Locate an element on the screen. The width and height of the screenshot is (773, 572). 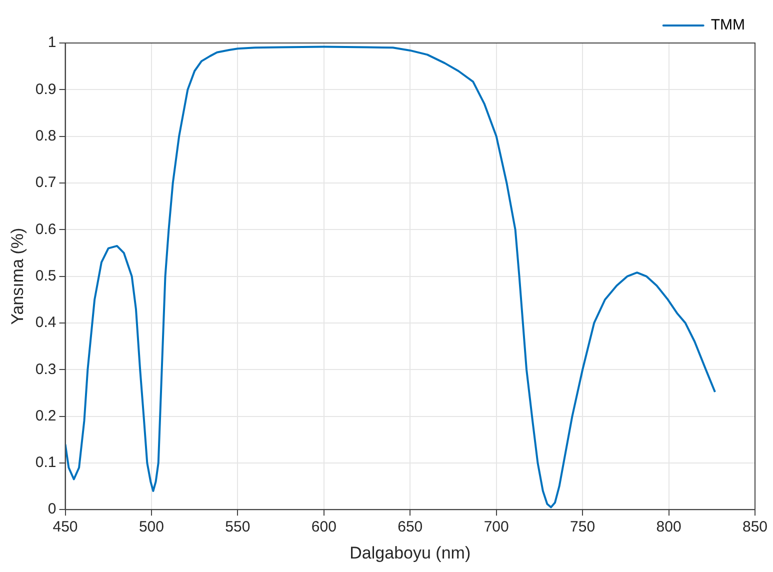
y-tick-label: 0.4 is located at coordinates (45, 323).